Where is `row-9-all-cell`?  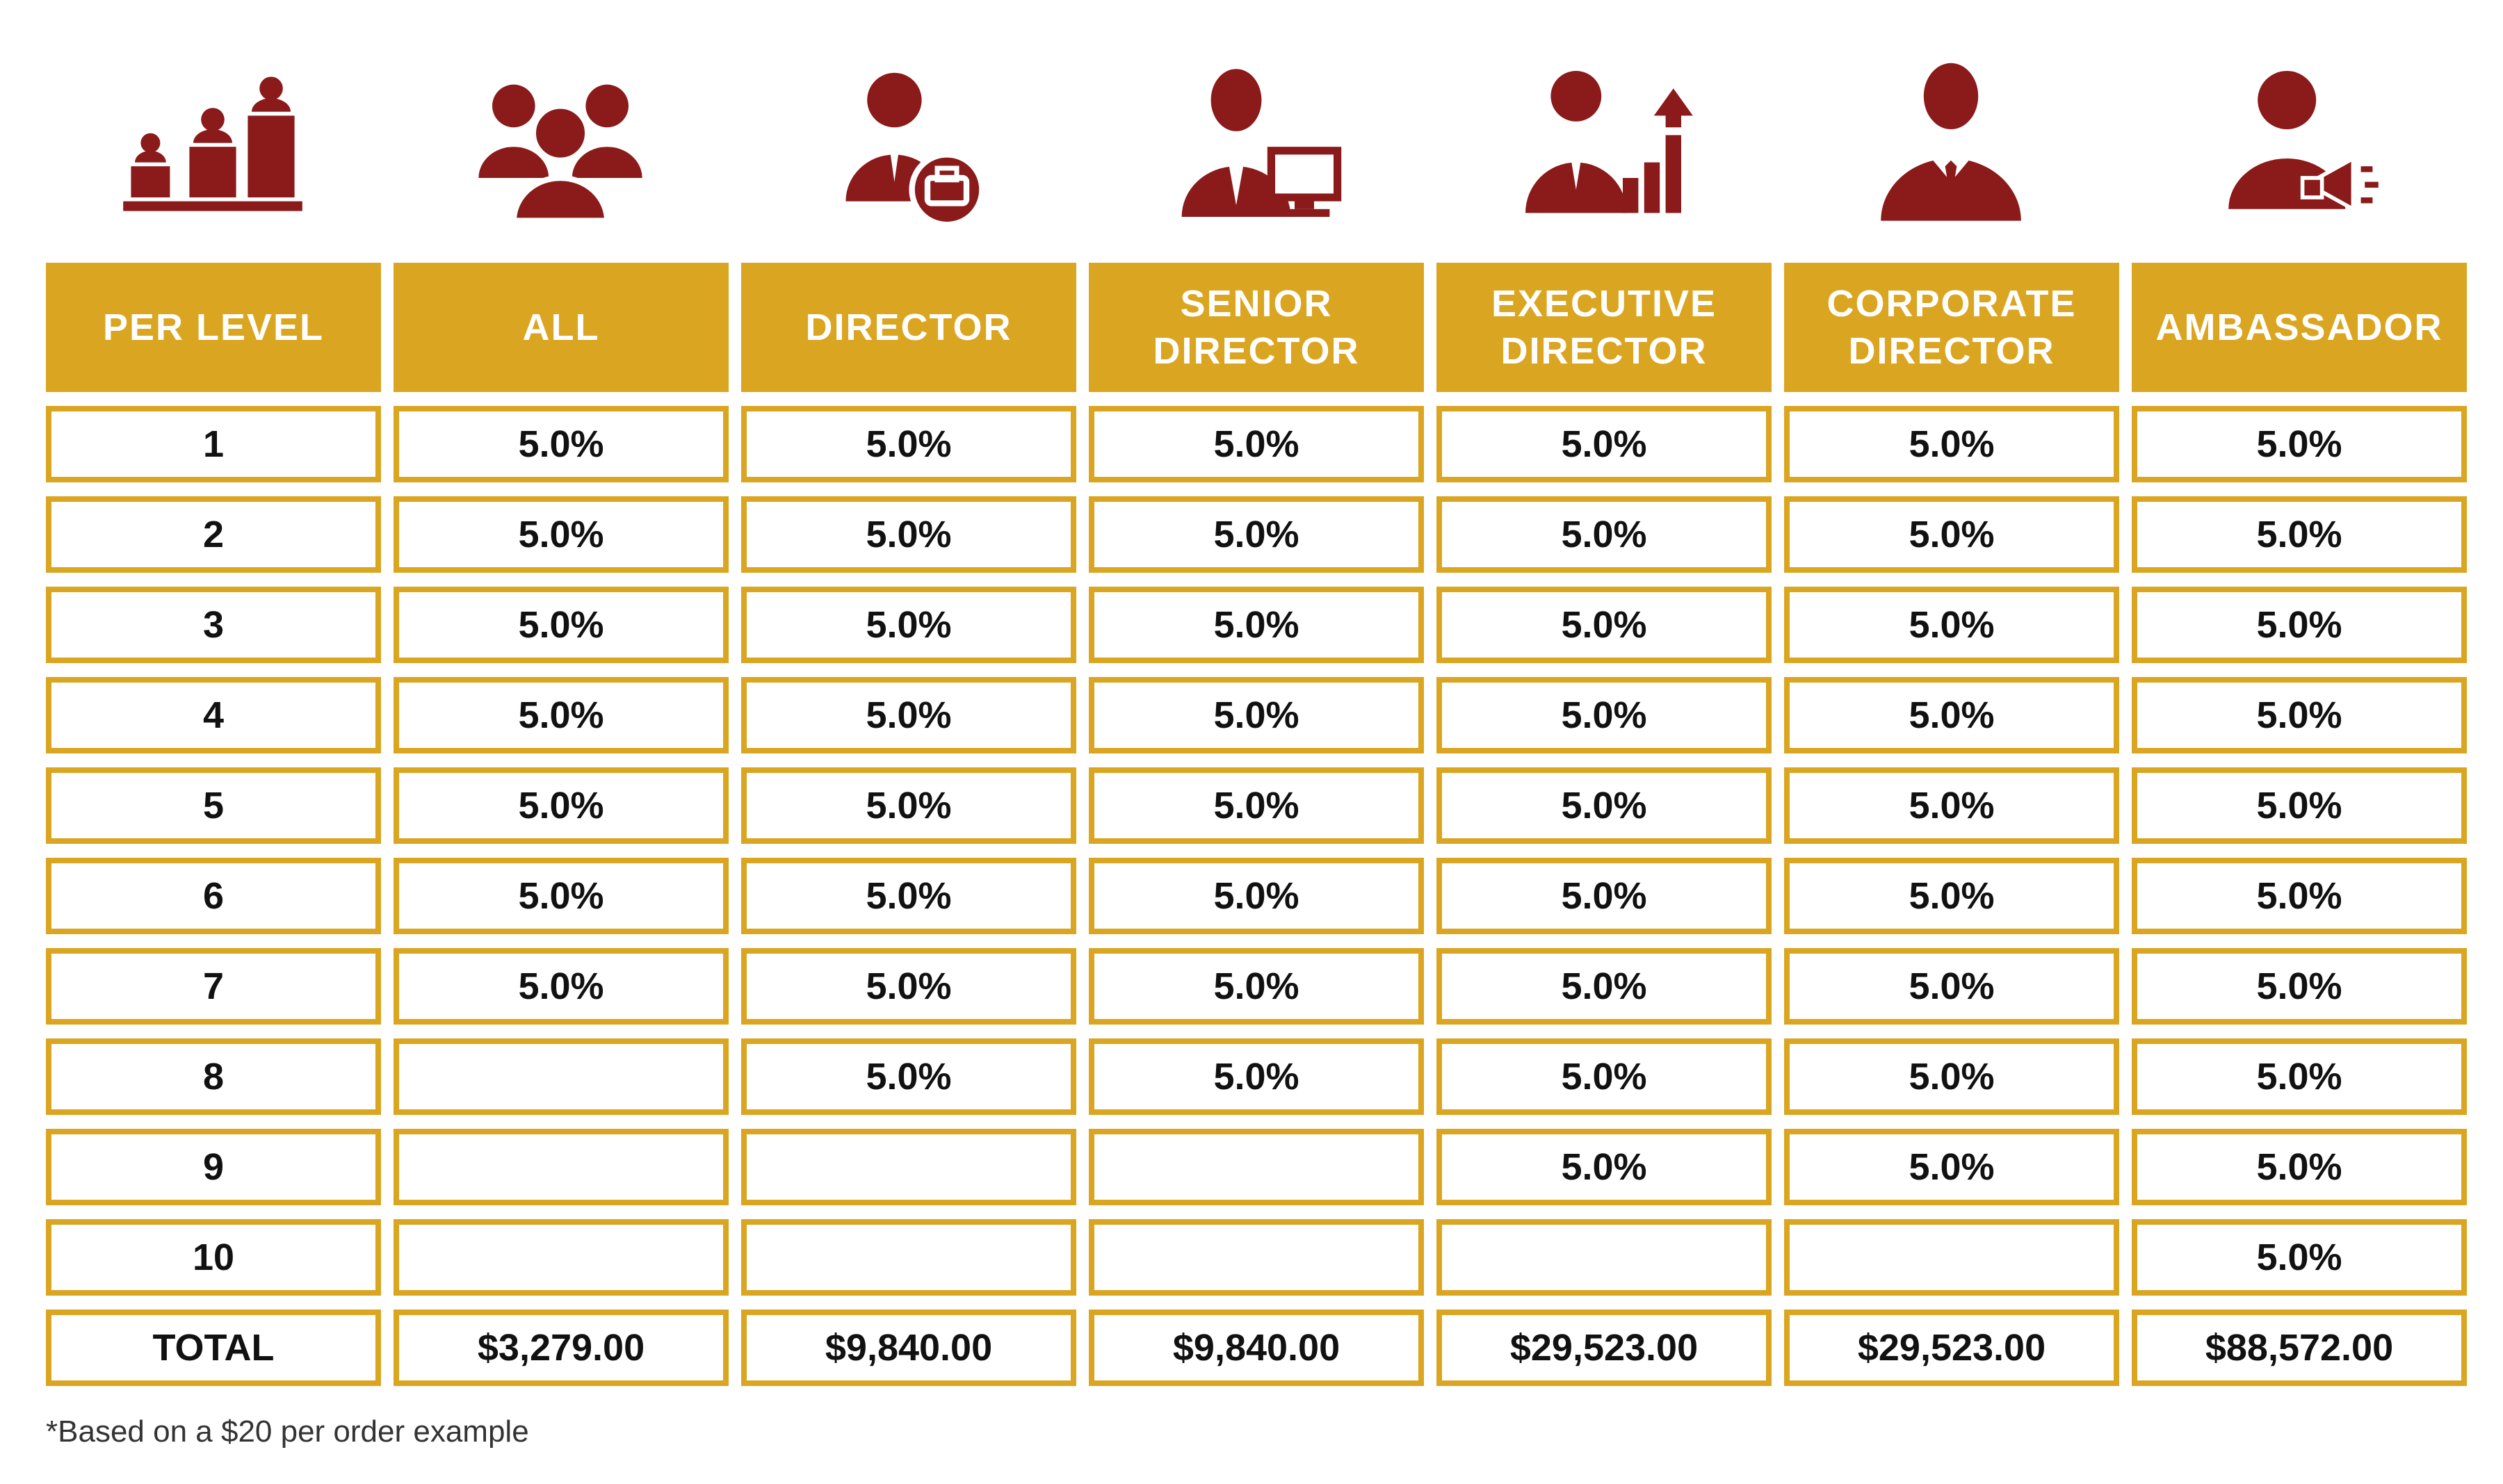
row-9-all-cell is located at coordinates (561, 1167).